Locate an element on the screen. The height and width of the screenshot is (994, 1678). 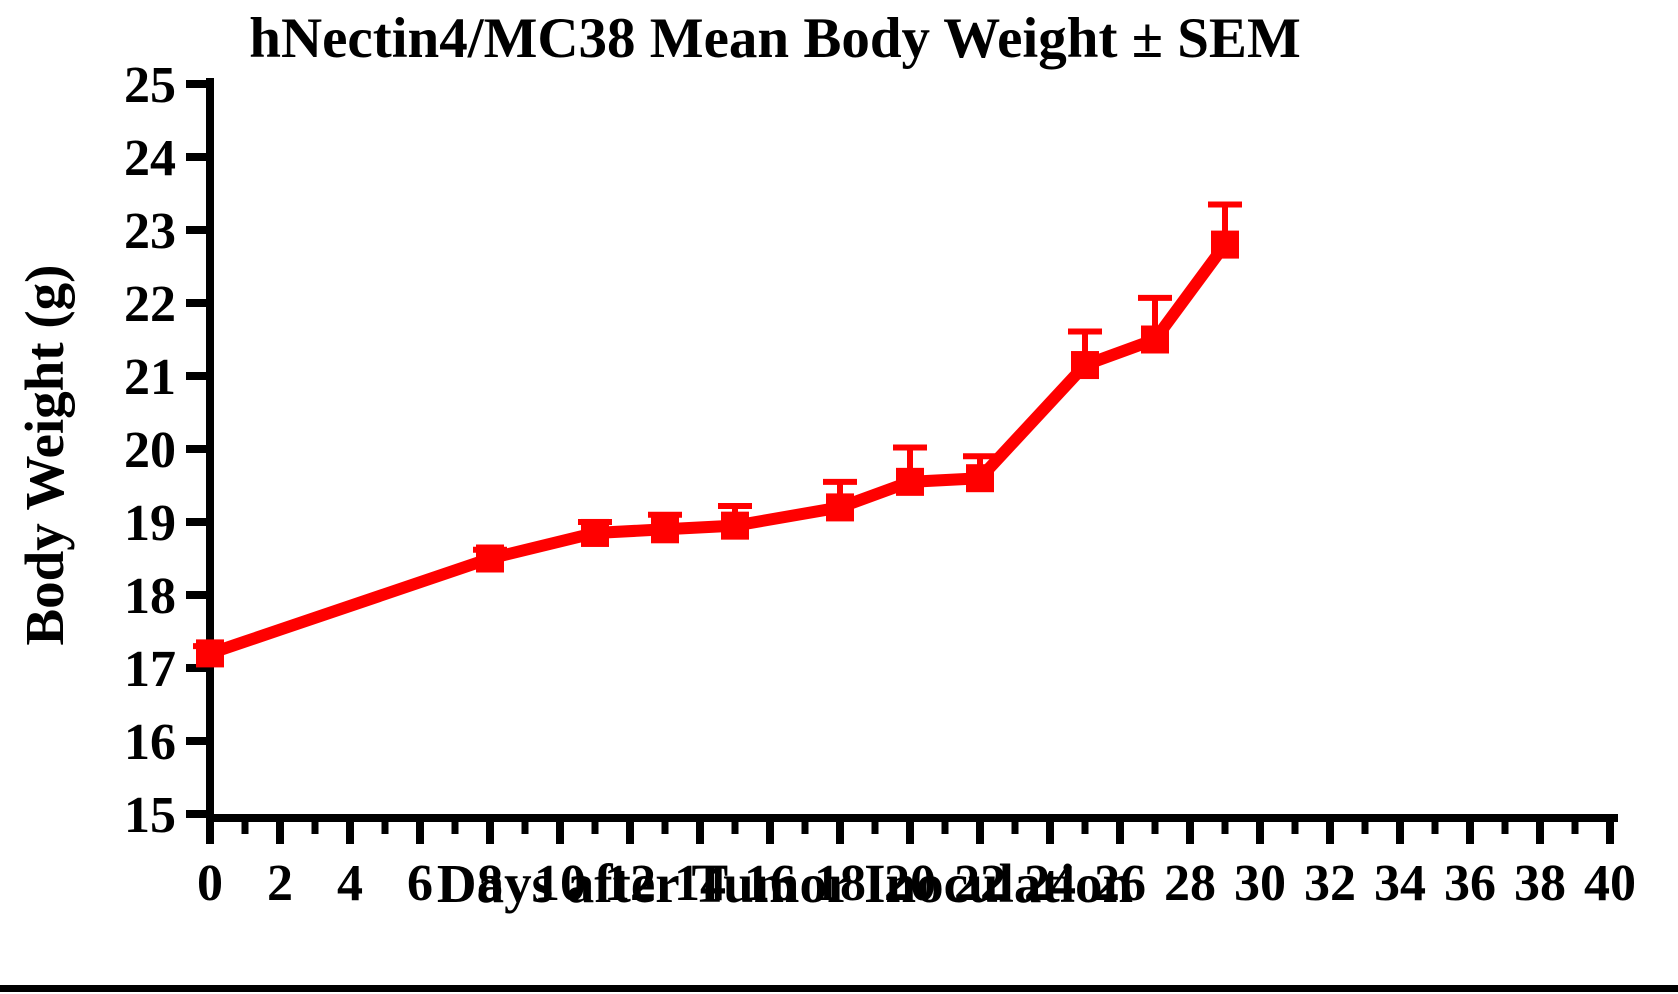
y-tick-label: 21 is located at coordinates (150, 377).